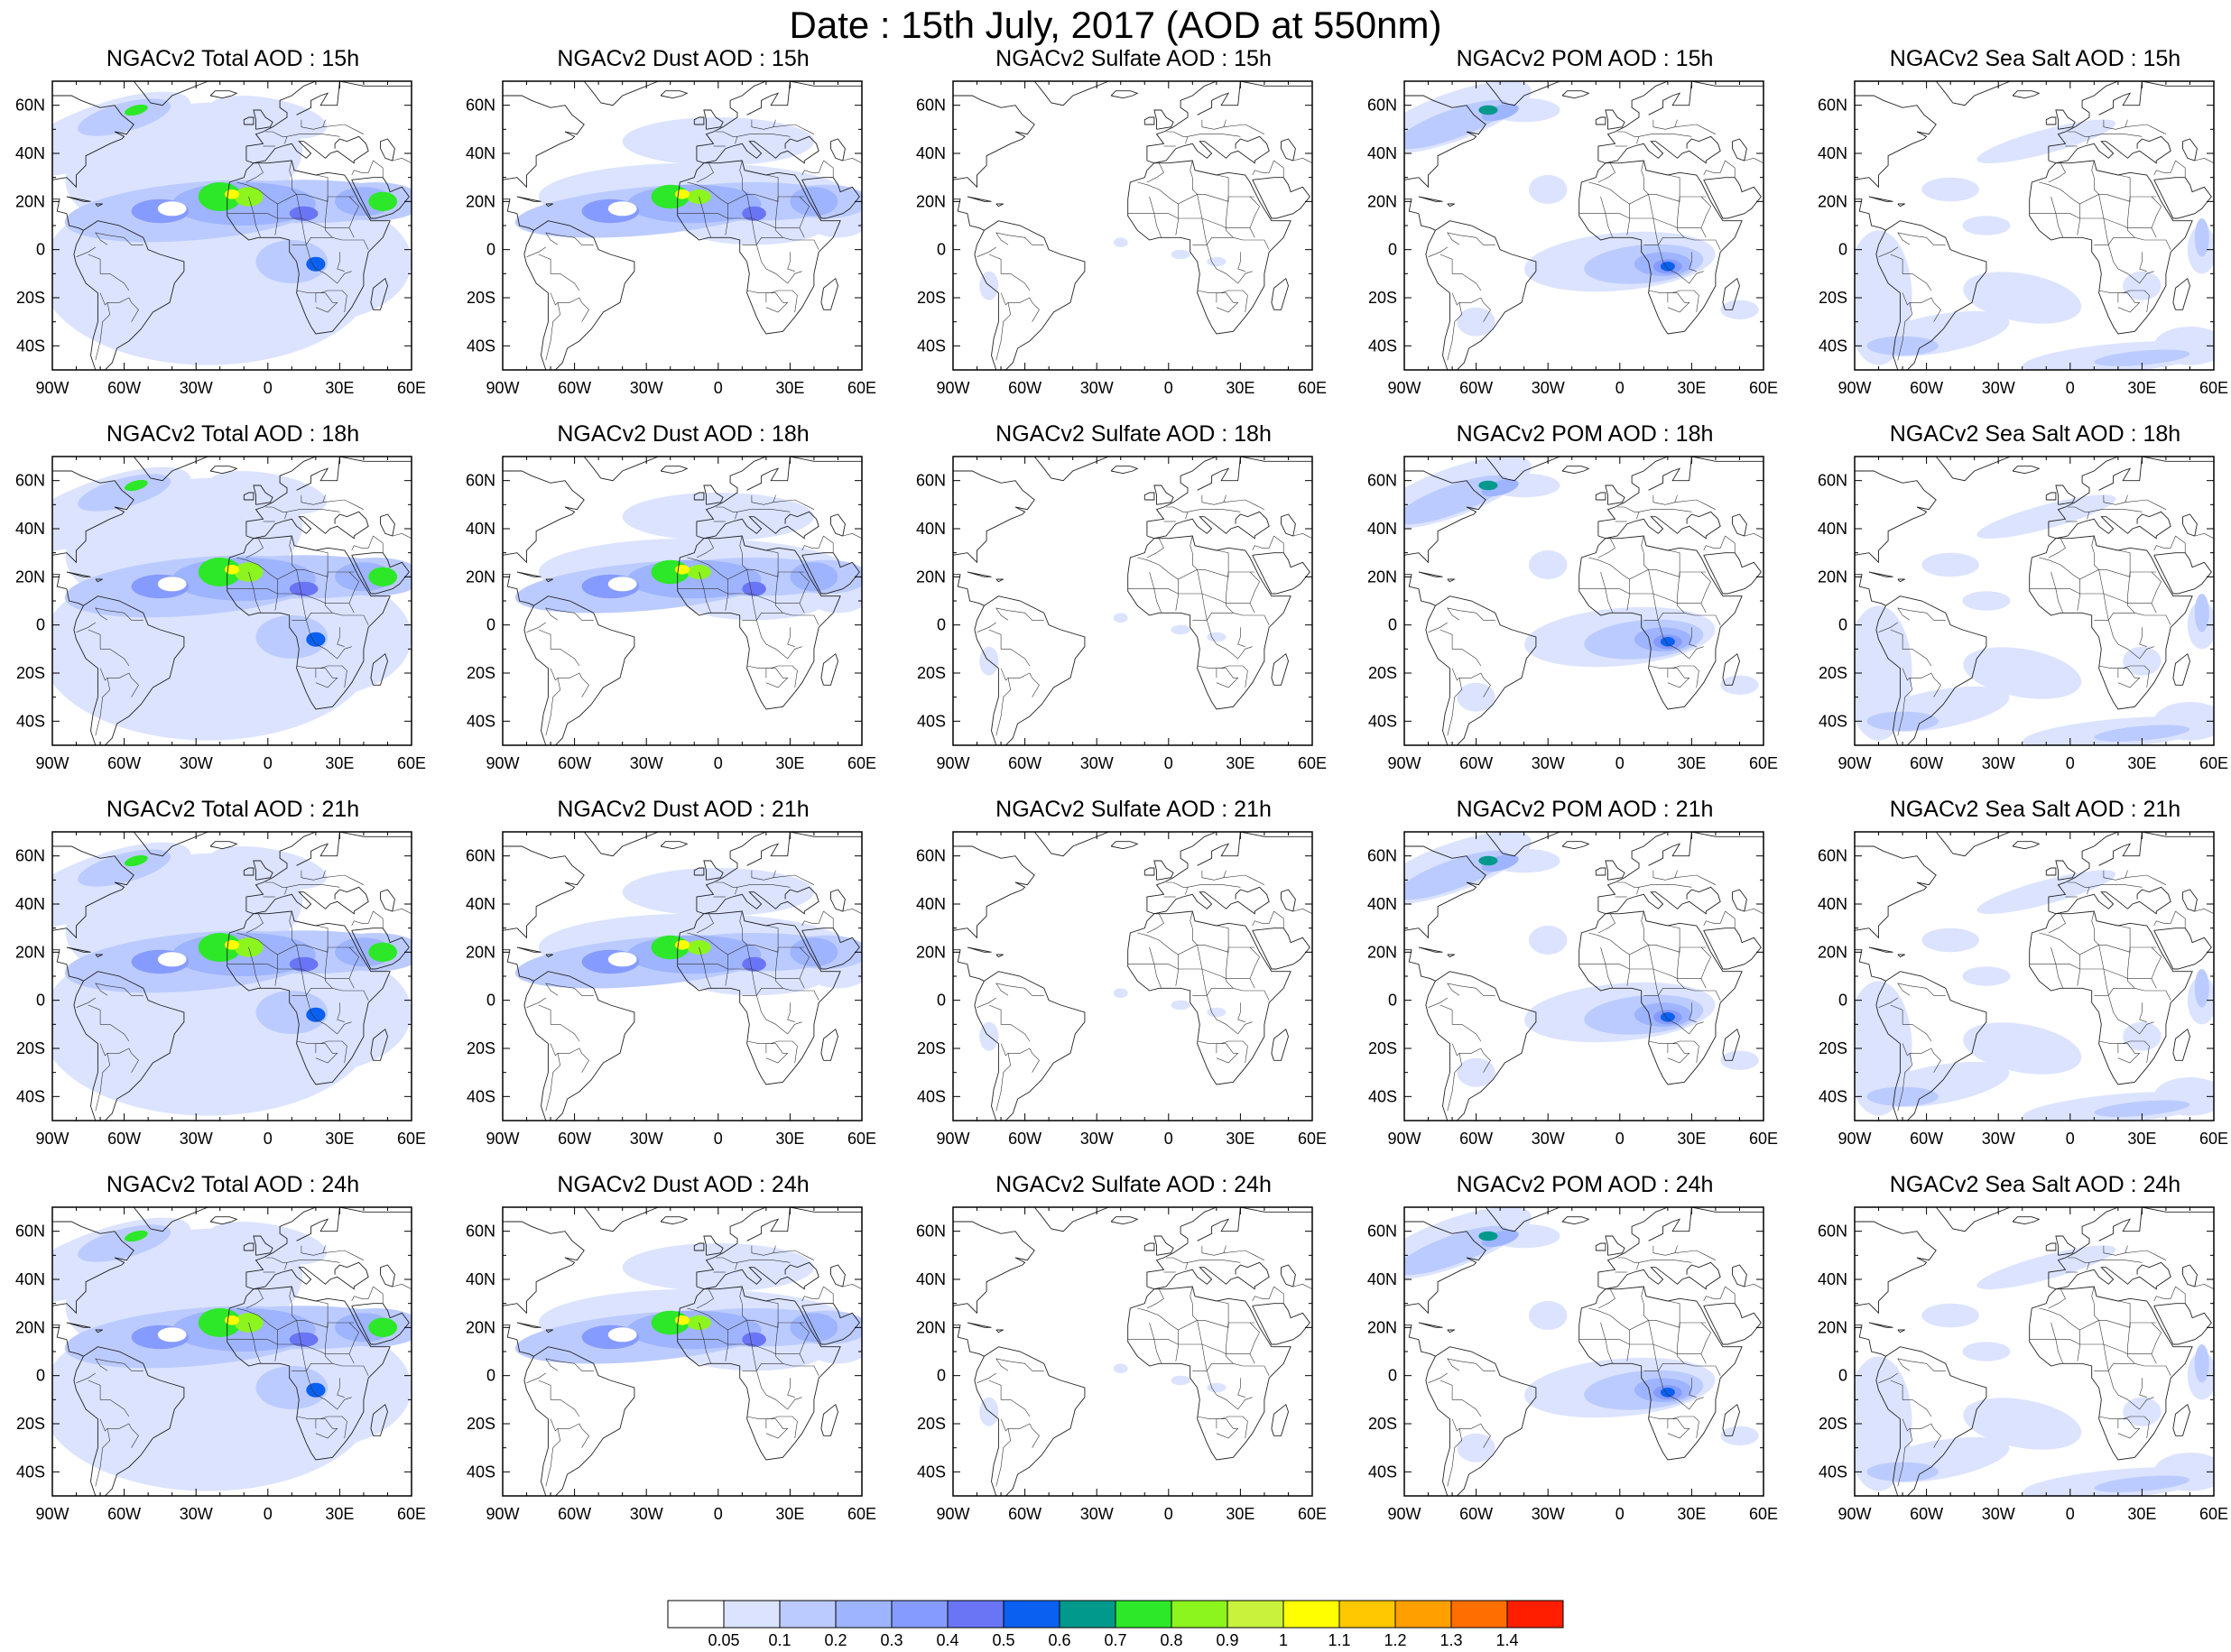 This screenshot has height=1652, width=2231. I want to click on lat-tick-label: 40S, so click(1833, 721).